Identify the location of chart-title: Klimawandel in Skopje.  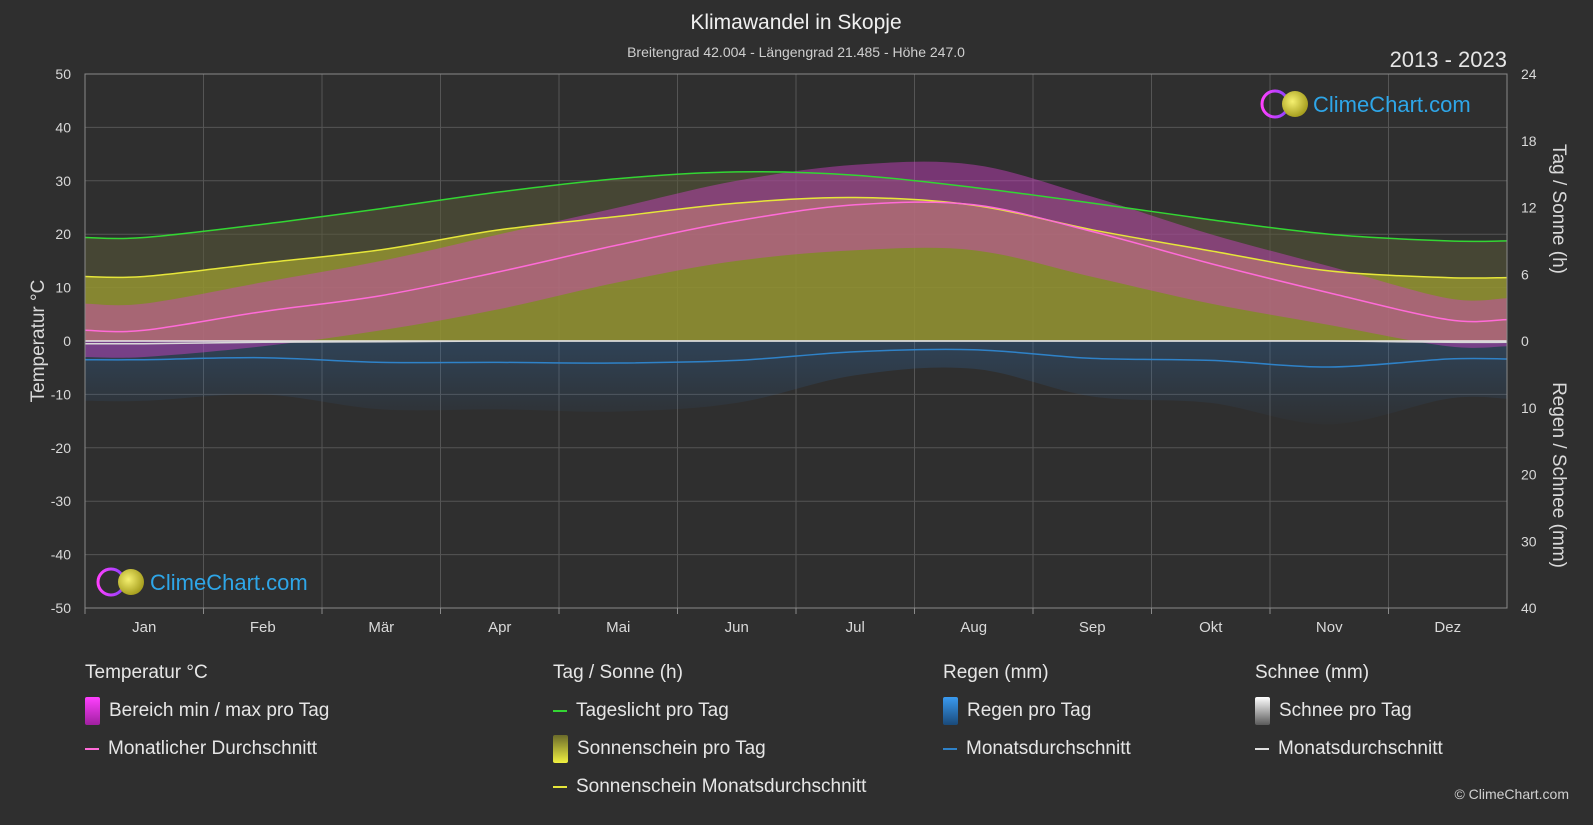
(795, 22).